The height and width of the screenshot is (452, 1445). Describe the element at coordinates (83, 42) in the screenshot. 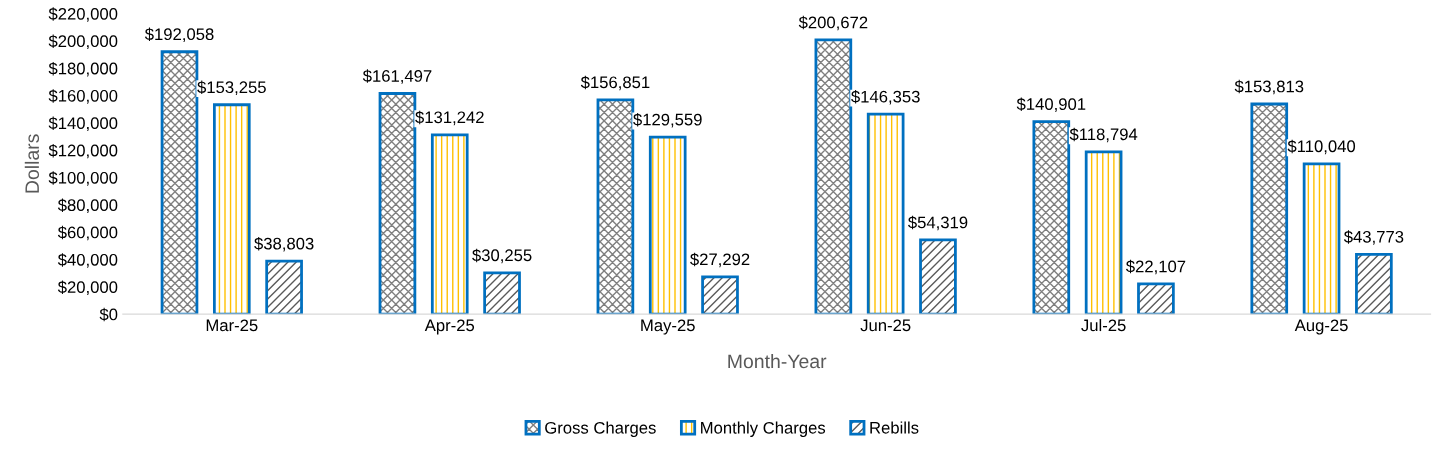

I see `y-tick-label: $200,000` at that location.